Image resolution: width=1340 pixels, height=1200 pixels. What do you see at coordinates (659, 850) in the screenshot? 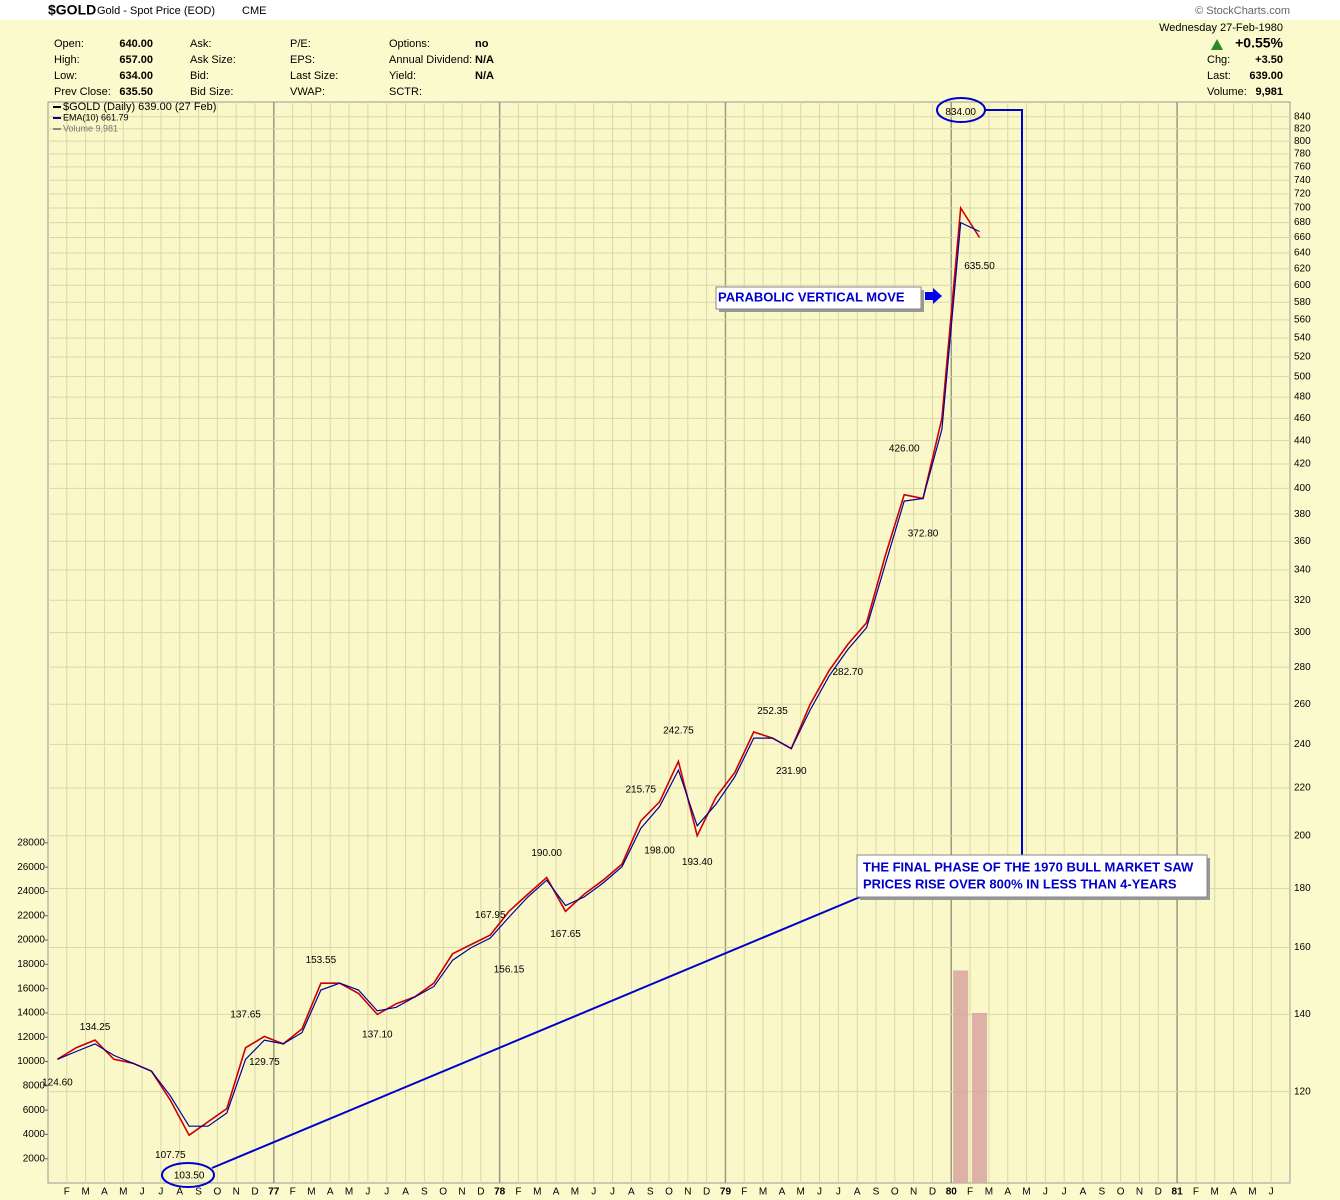
I see `point-label: 198.00` at bounding box center [659, 850].